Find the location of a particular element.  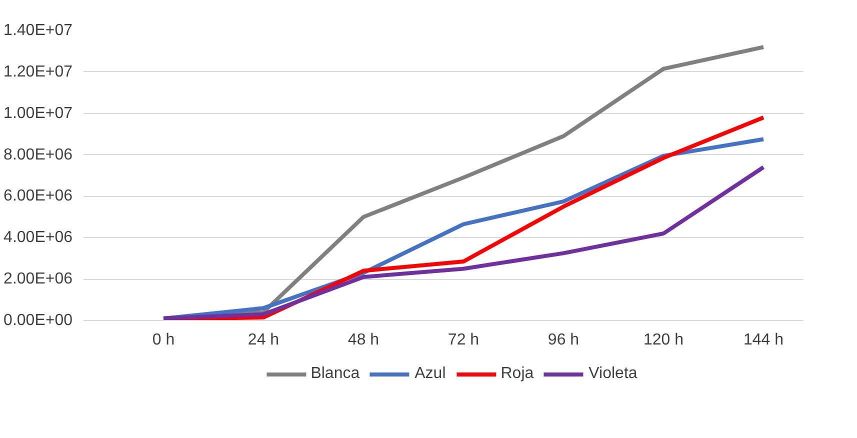

y-tick-label: 1.00E+07 is located at coordinates (38, 113).